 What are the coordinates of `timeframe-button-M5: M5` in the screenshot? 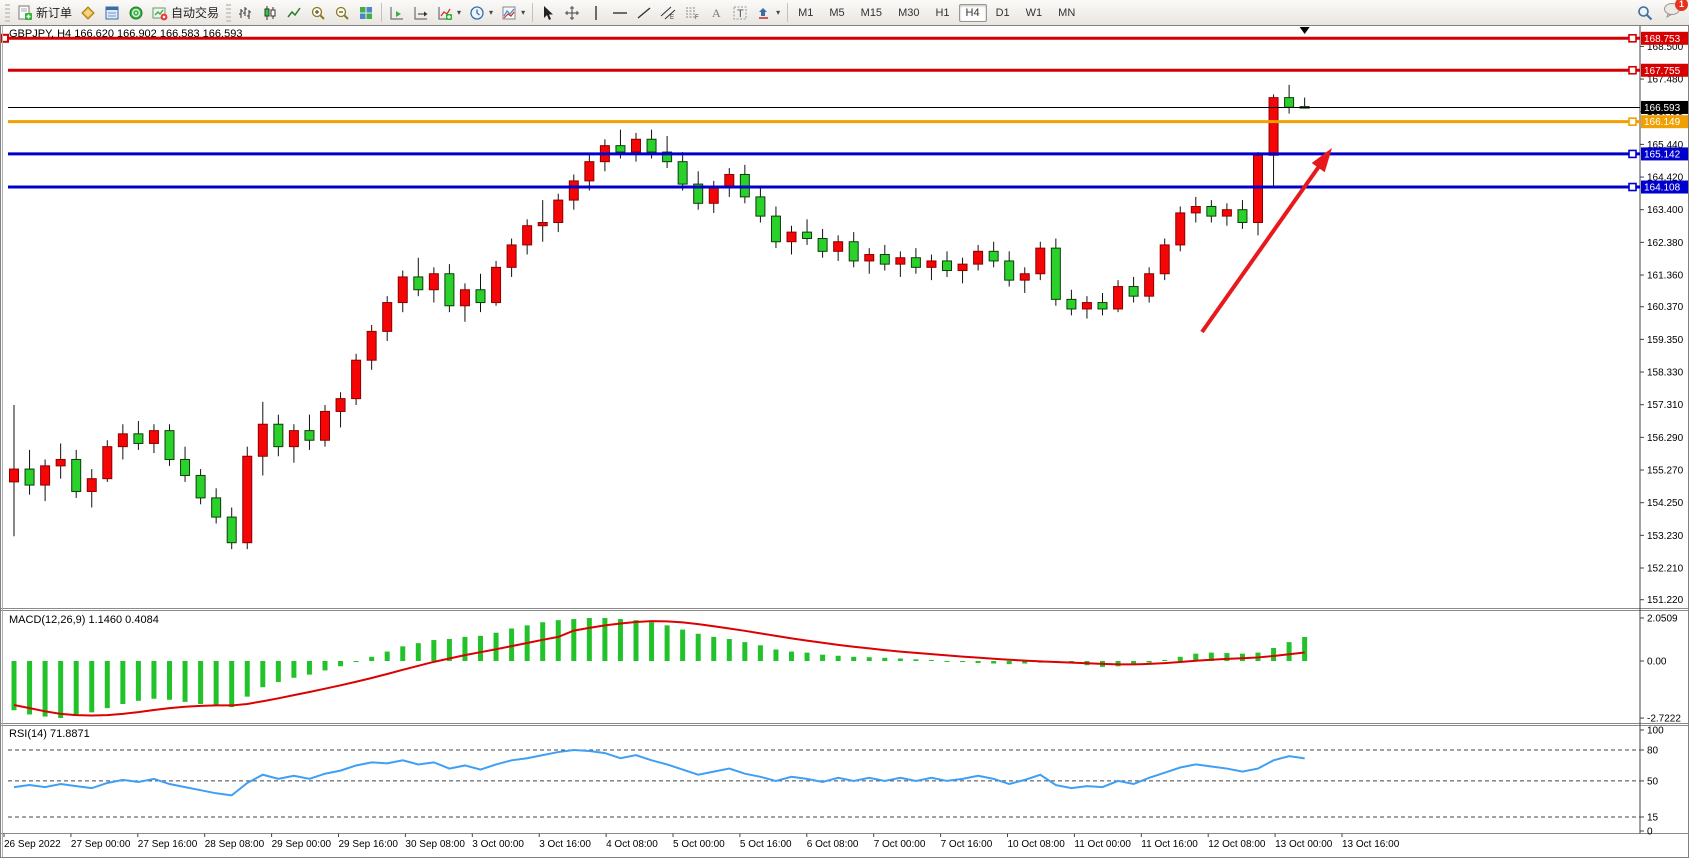 It's located at (837, 12).